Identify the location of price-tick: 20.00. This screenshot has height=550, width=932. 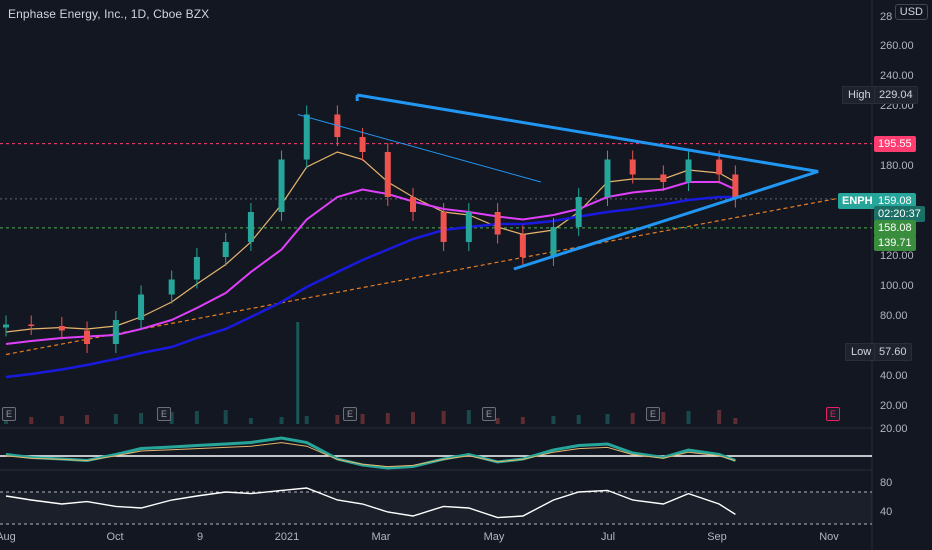
(894, 406).